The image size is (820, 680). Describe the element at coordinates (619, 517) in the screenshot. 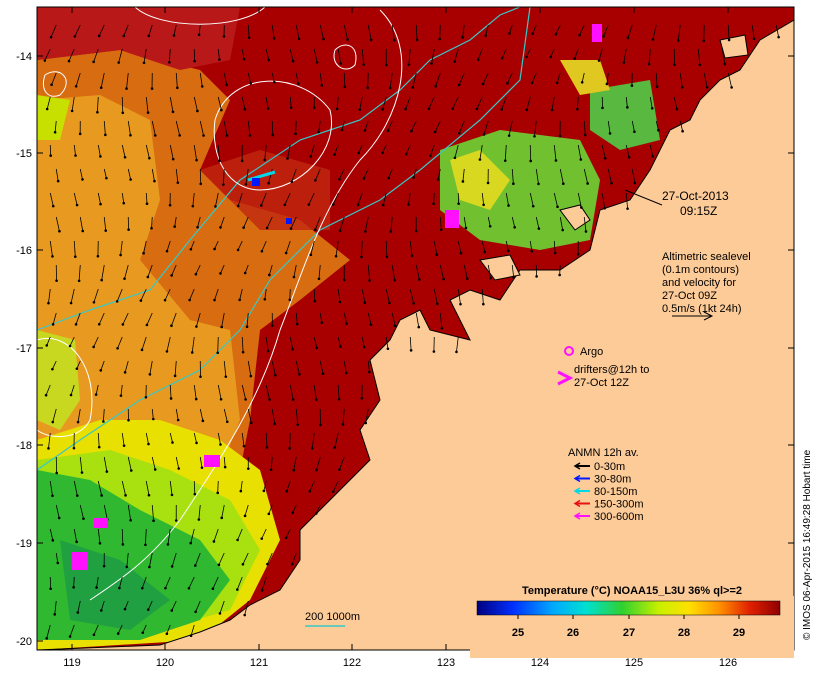

I see `anmn-item-label: 300-600m` at that location.